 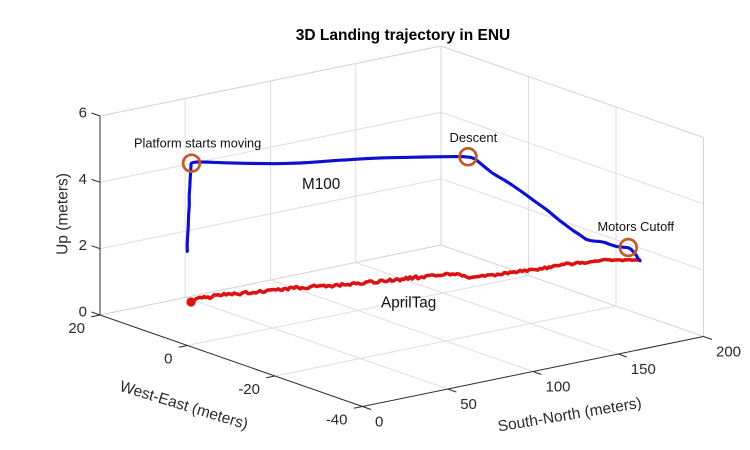 What do you see at coordinates (558, 386) in the screenshot?
I see `svg-text: 100` at bounding box center [558, 386].